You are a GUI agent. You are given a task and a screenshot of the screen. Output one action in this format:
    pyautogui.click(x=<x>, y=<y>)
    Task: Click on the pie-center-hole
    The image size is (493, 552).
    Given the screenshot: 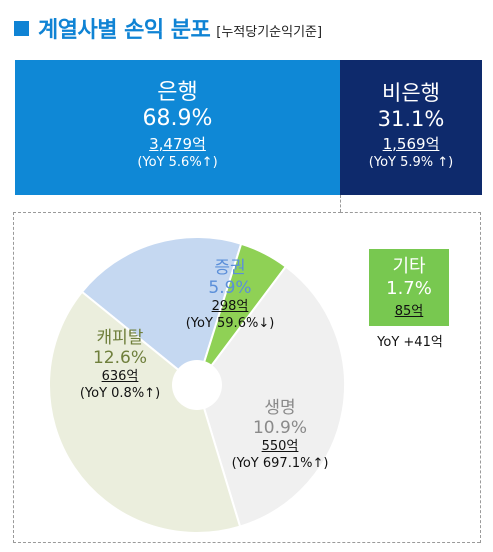 What is the action you would take?
    pyautogui.click(x=197, y=385)
    